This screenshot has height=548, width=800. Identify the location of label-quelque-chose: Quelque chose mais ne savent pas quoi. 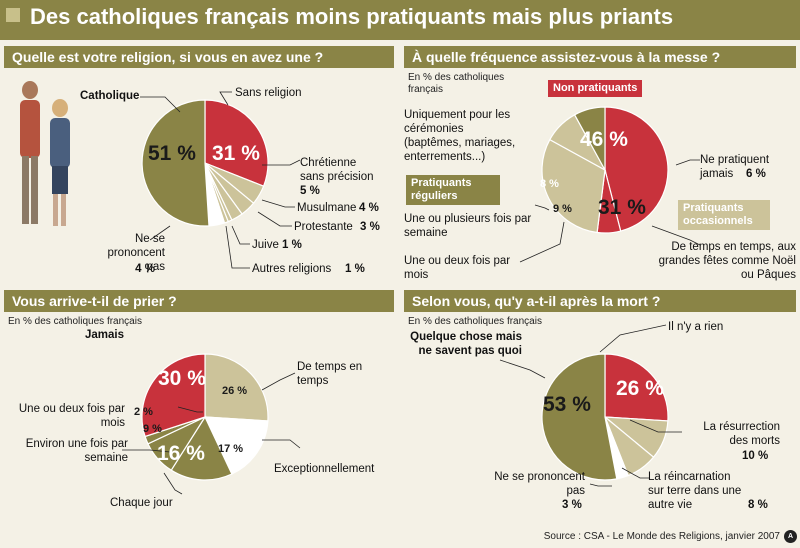
(466, 344).